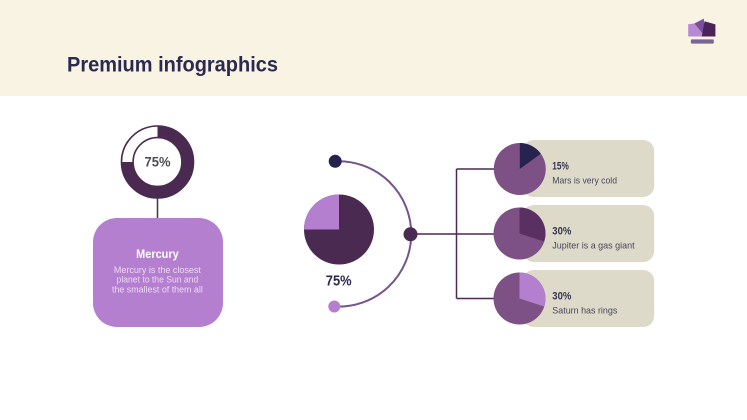 This screenshot has height=420, width=747. Describe the element at coordinates (560, 166) in the screenshot. I see `svg-text: 15%` at that location.